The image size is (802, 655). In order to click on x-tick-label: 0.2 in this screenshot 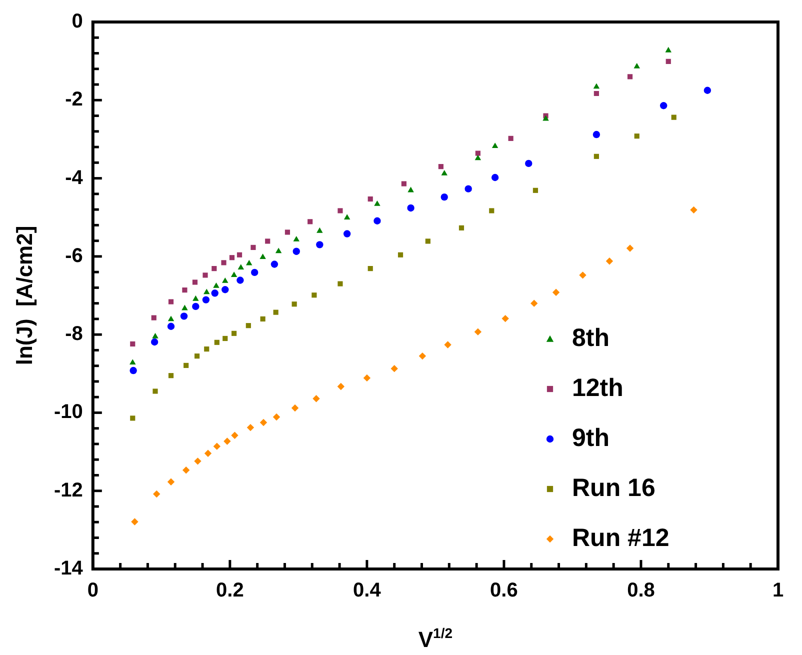, I will do `click(230, 591)`.